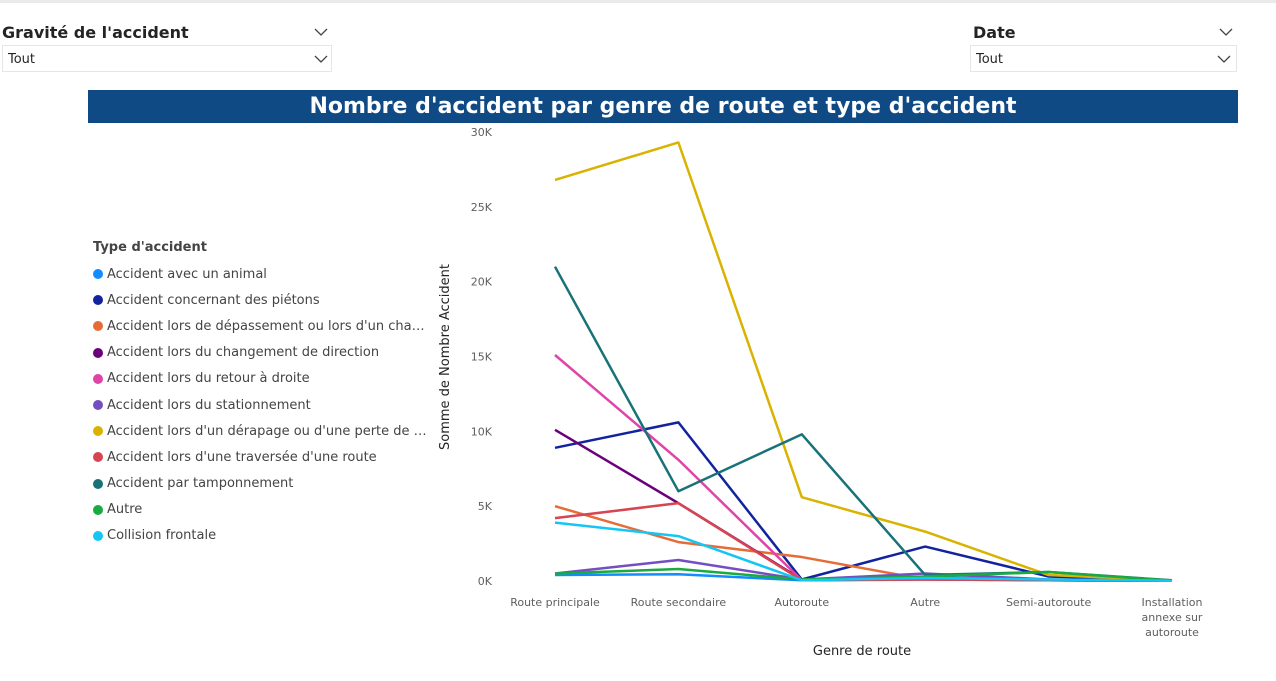 The width and height of the screenshot is (1276, 681). What do you see at coordinates (260, 510) in the screenshot?
I see `legend-item: Autre` at bounding box center [260, 510].